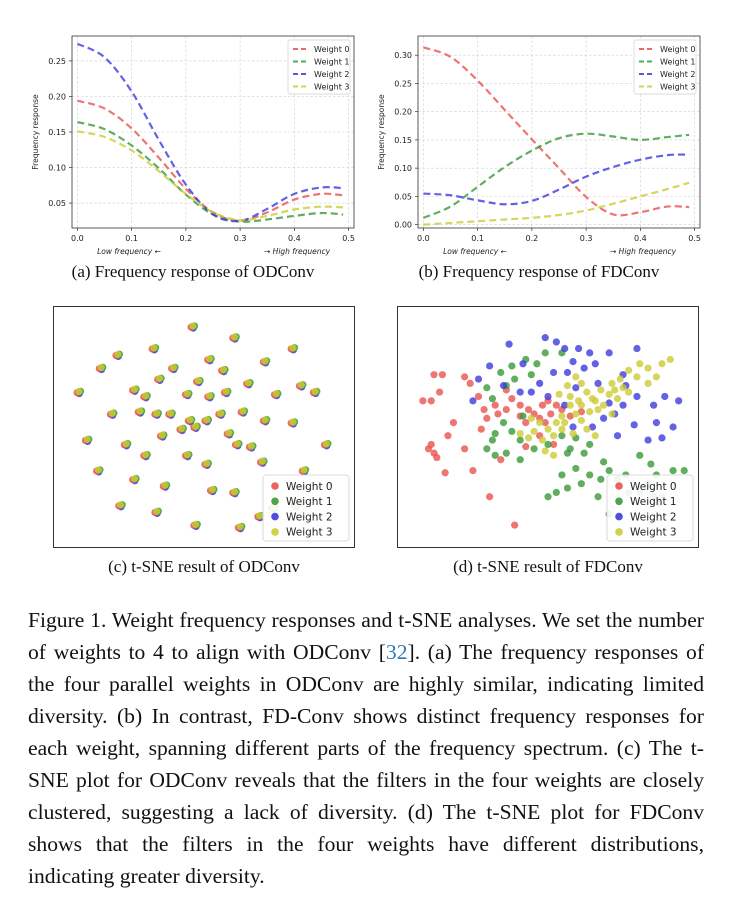 The height and width of the screenshot is (924, 734). I want to click on y-tick-label: 0.15, so click(403, 140).